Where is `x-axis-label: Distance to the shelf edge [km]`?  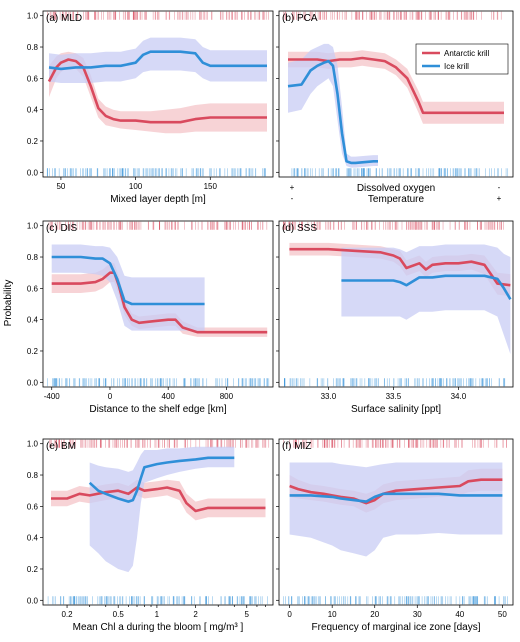
x-axis-label: Distance to the shelf edge [km] is located at coordinates (158, 409).